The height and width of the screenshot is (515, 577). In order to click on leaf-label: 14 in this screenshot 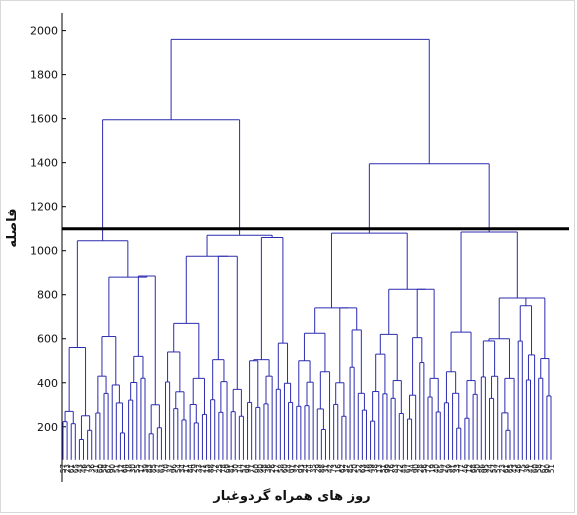, I will do `click(239, 469)`.